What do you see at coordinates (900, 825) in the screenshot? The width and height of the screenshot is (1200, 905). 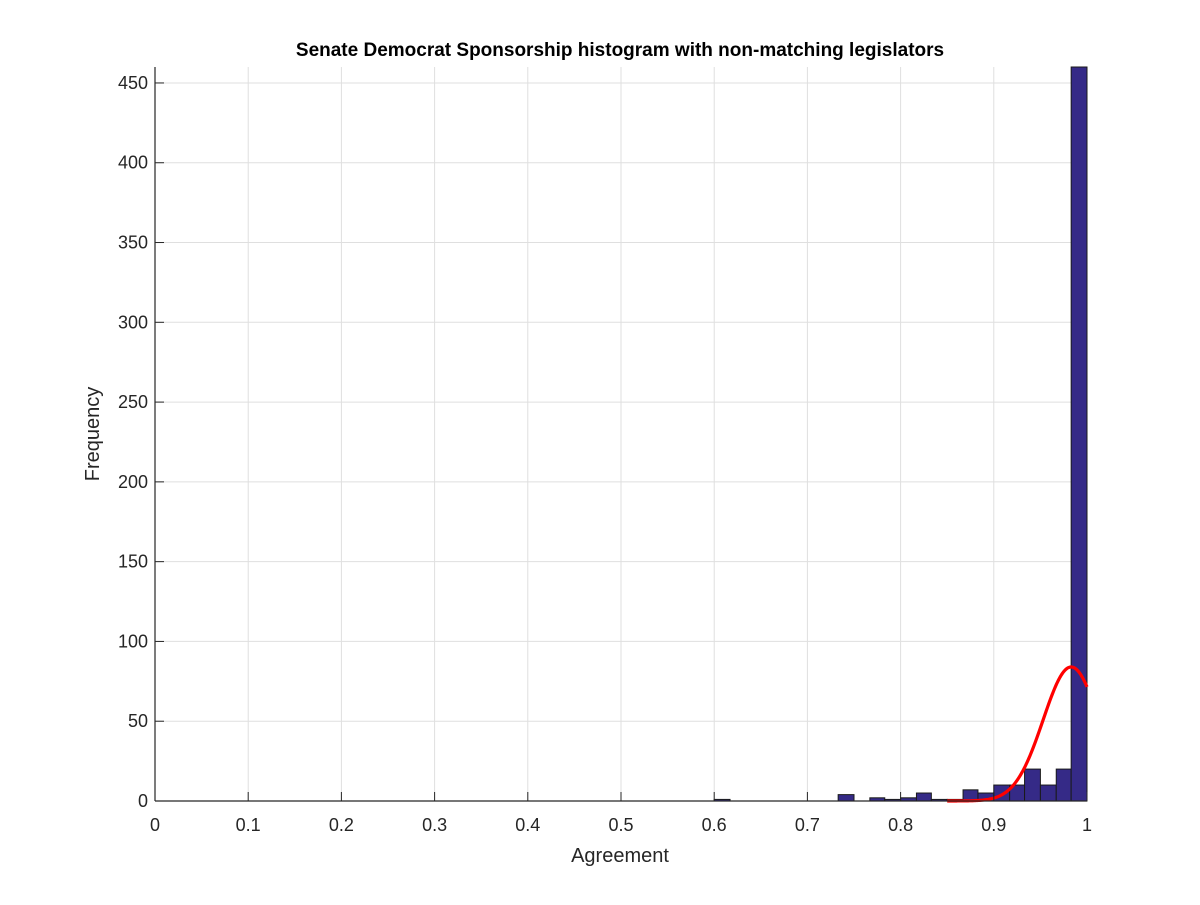 I see `x-tick-label: 0.8` at bounding box center [900, 825].